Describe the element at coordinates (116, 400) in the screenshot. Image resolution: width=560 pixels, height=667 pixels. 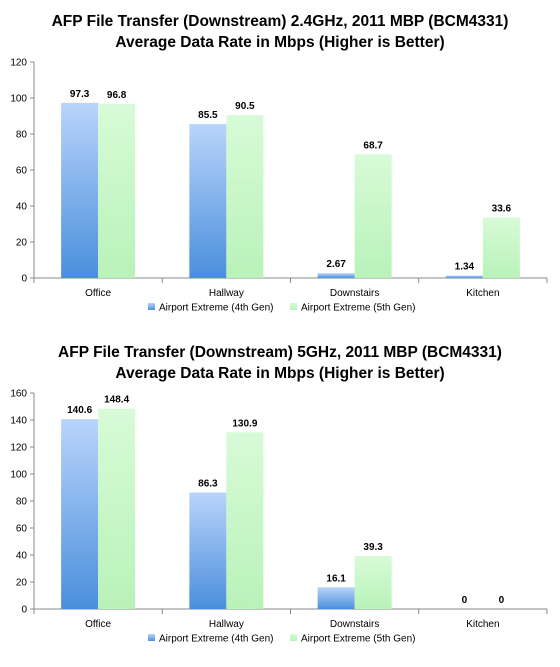
I see `data-label: 148.4` at that location.